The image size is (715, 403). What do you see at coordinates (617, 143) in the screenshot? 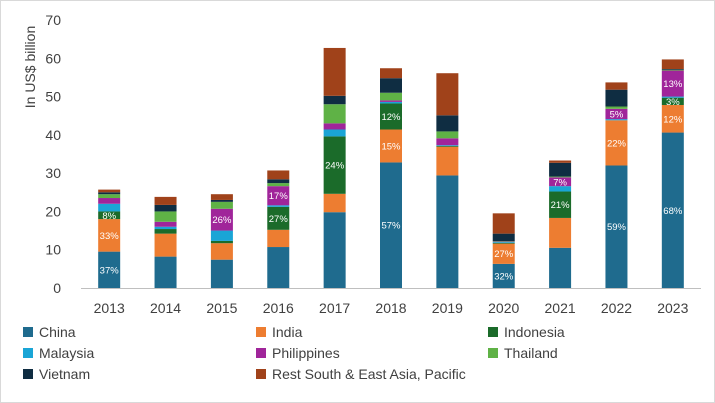
I see `data-label: 22%` at bounding box center [617, 143].